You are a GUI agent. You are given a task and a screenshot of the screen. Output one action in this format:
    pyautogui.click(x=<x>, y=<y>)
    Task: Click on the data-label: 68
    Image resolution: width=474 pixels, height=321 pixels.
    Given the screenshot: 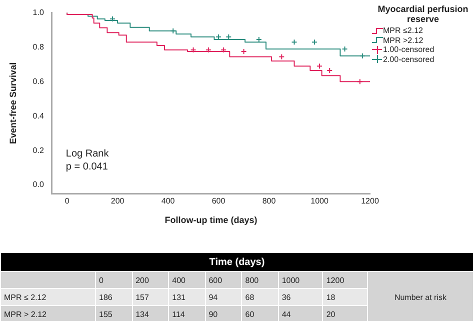 What is the action you would take?
    pyautogui.click(x=260, y=297)
    